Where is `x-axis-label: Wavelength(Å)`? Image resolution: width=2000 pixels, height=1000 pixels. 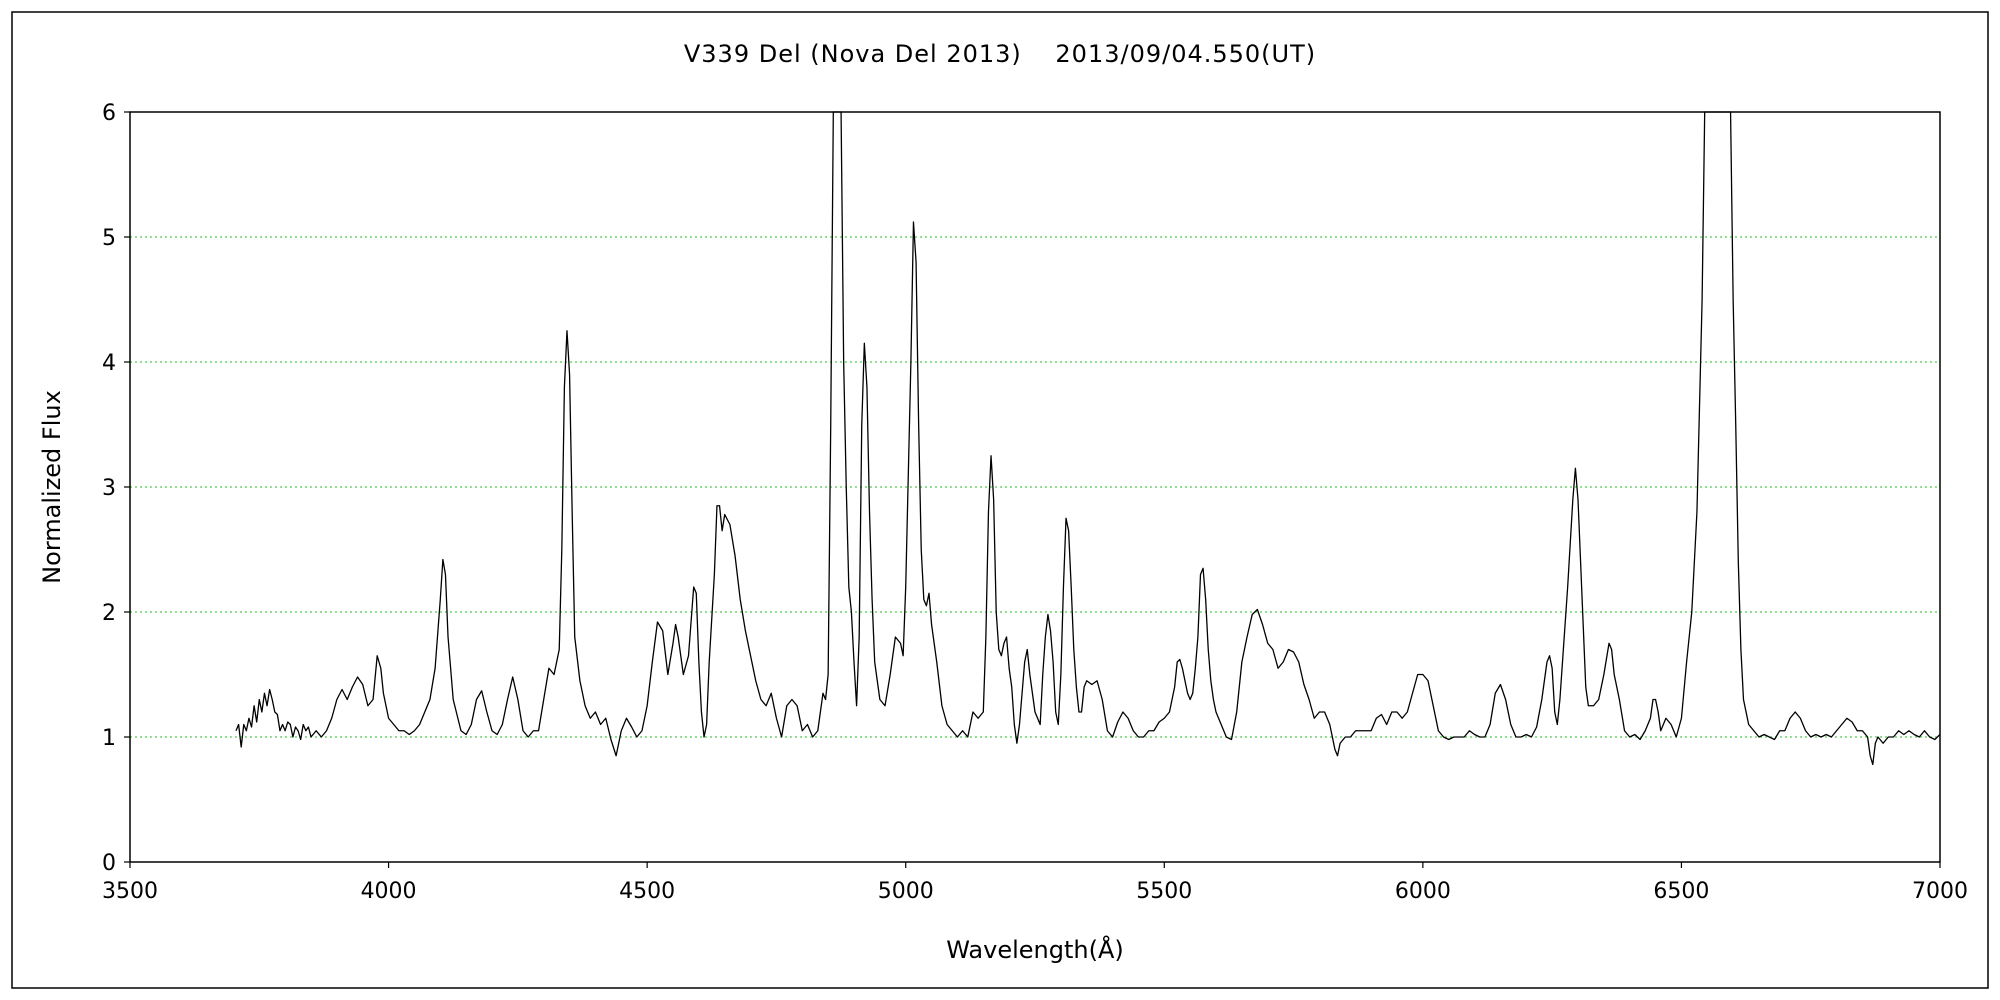 x-axis-label: Wavelength(Å) is located at coordinates (1035, 949).